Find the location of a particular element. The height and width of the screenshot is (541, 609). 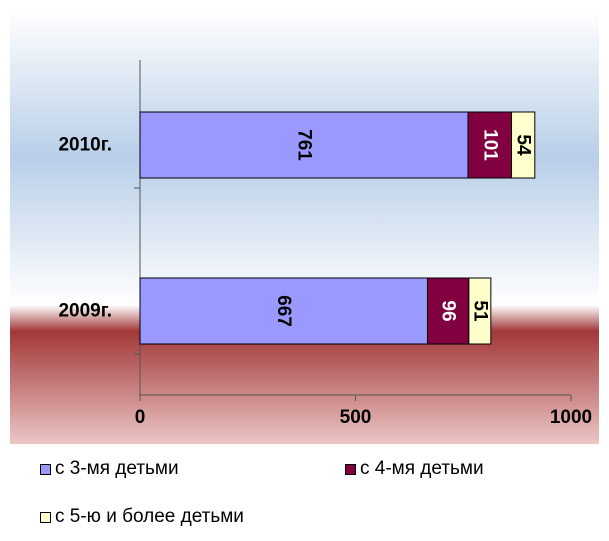

legend-item: с 4-мя детьми is located at coordinates (414, 469).